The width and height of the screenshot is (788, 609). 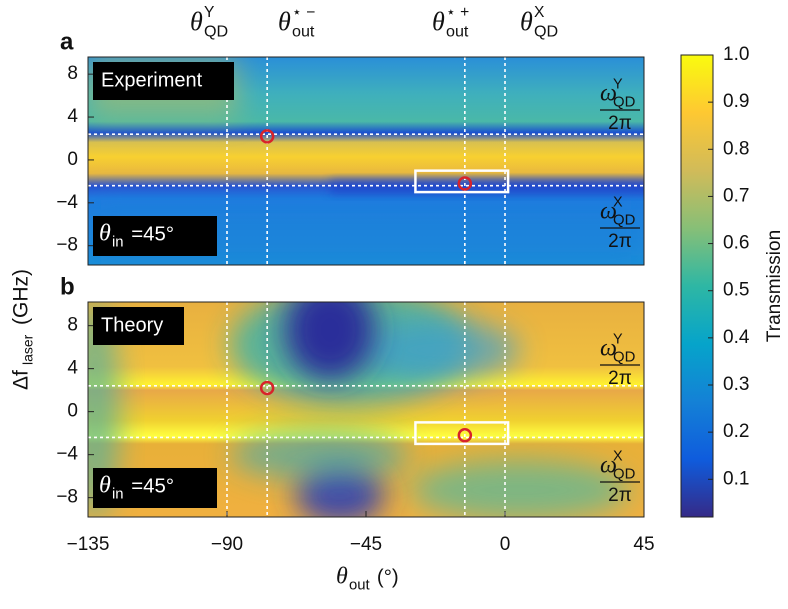 What do you see at coordinates (152, 80) in the screenshot?
I see `panel-label: Experiment` at bounding box center [152, 80].